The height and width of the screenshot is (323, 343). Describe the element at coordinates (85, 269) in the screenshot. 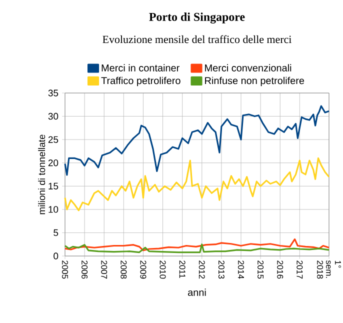

I see `x-tick-label: 2006` at that location.